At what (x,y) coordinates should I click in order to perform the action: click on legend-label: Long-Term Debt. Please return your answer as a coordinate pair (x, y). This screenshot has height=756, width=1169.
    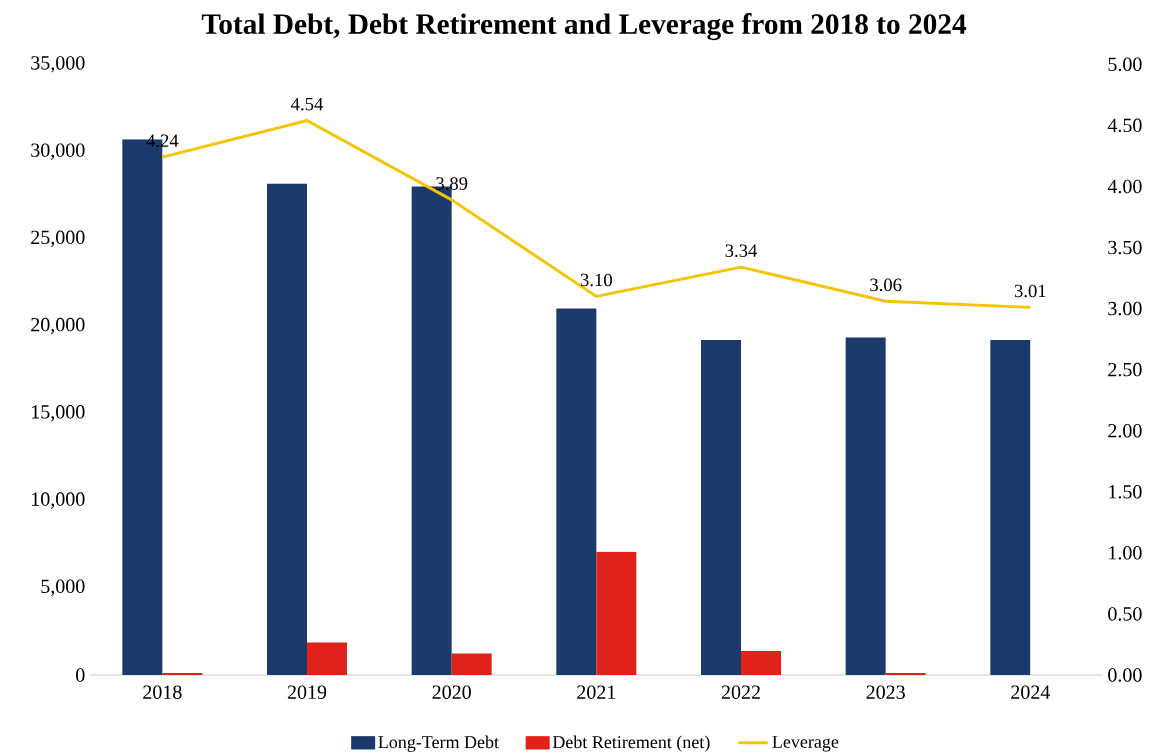
    Looking at the image, I should click on (438, 743).